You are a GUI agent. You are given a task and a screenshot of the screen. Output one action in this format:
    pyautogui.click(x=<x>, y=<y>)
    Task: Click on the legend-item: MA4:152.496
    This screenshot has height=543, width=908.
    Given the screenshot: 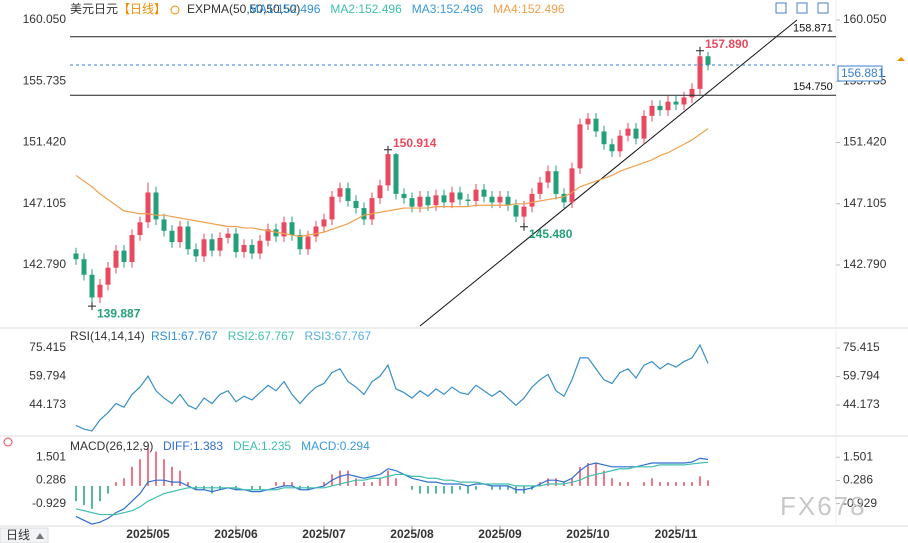 What is the action you would take?
    pyautogui.click(x=529, y=9)
    